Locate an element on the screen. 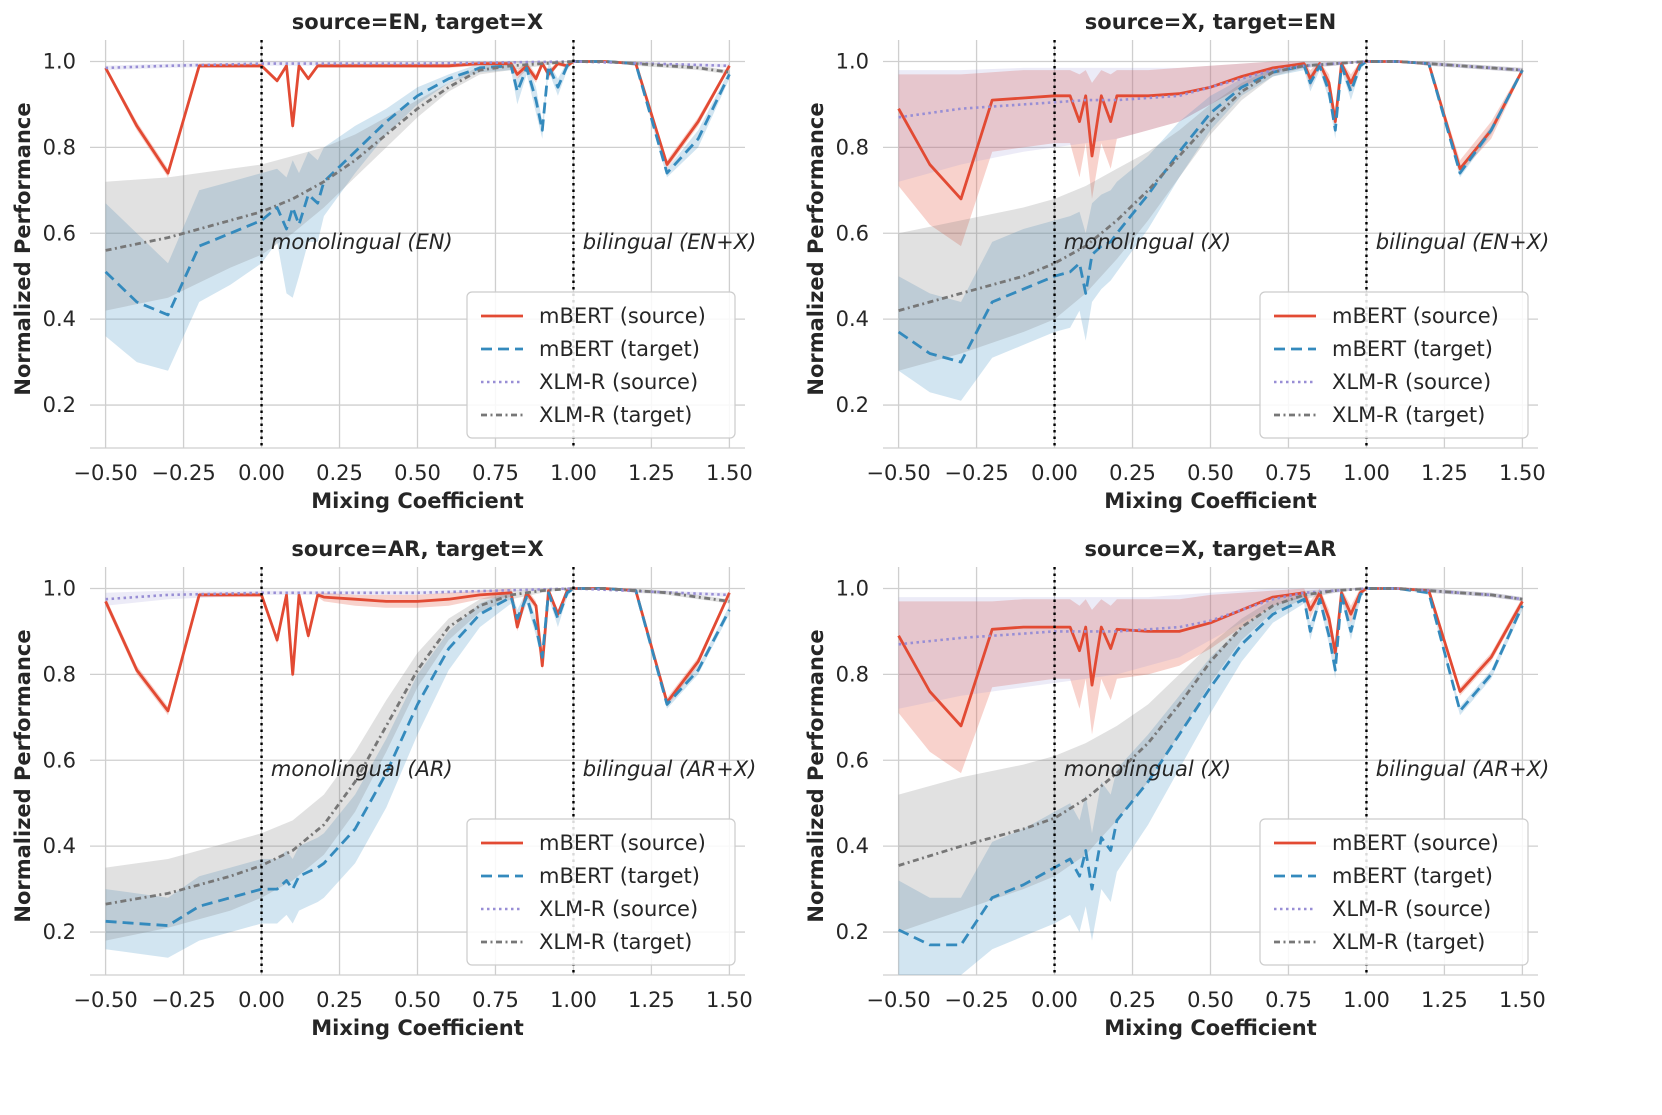 The height and width of the screenshot is (1115, 1662). region-annotation: monolingual (EN) is located at coordinates (362, 242).